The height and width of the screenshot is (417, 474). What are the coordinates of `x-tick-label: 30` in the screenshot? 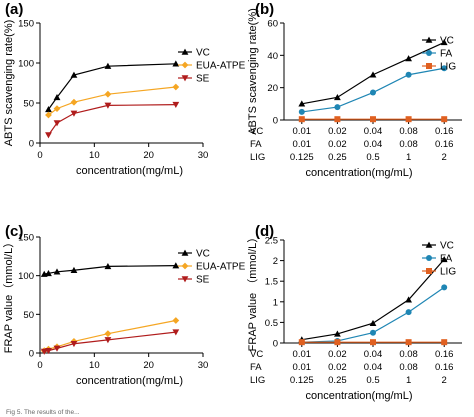 It's located at (203, 155).